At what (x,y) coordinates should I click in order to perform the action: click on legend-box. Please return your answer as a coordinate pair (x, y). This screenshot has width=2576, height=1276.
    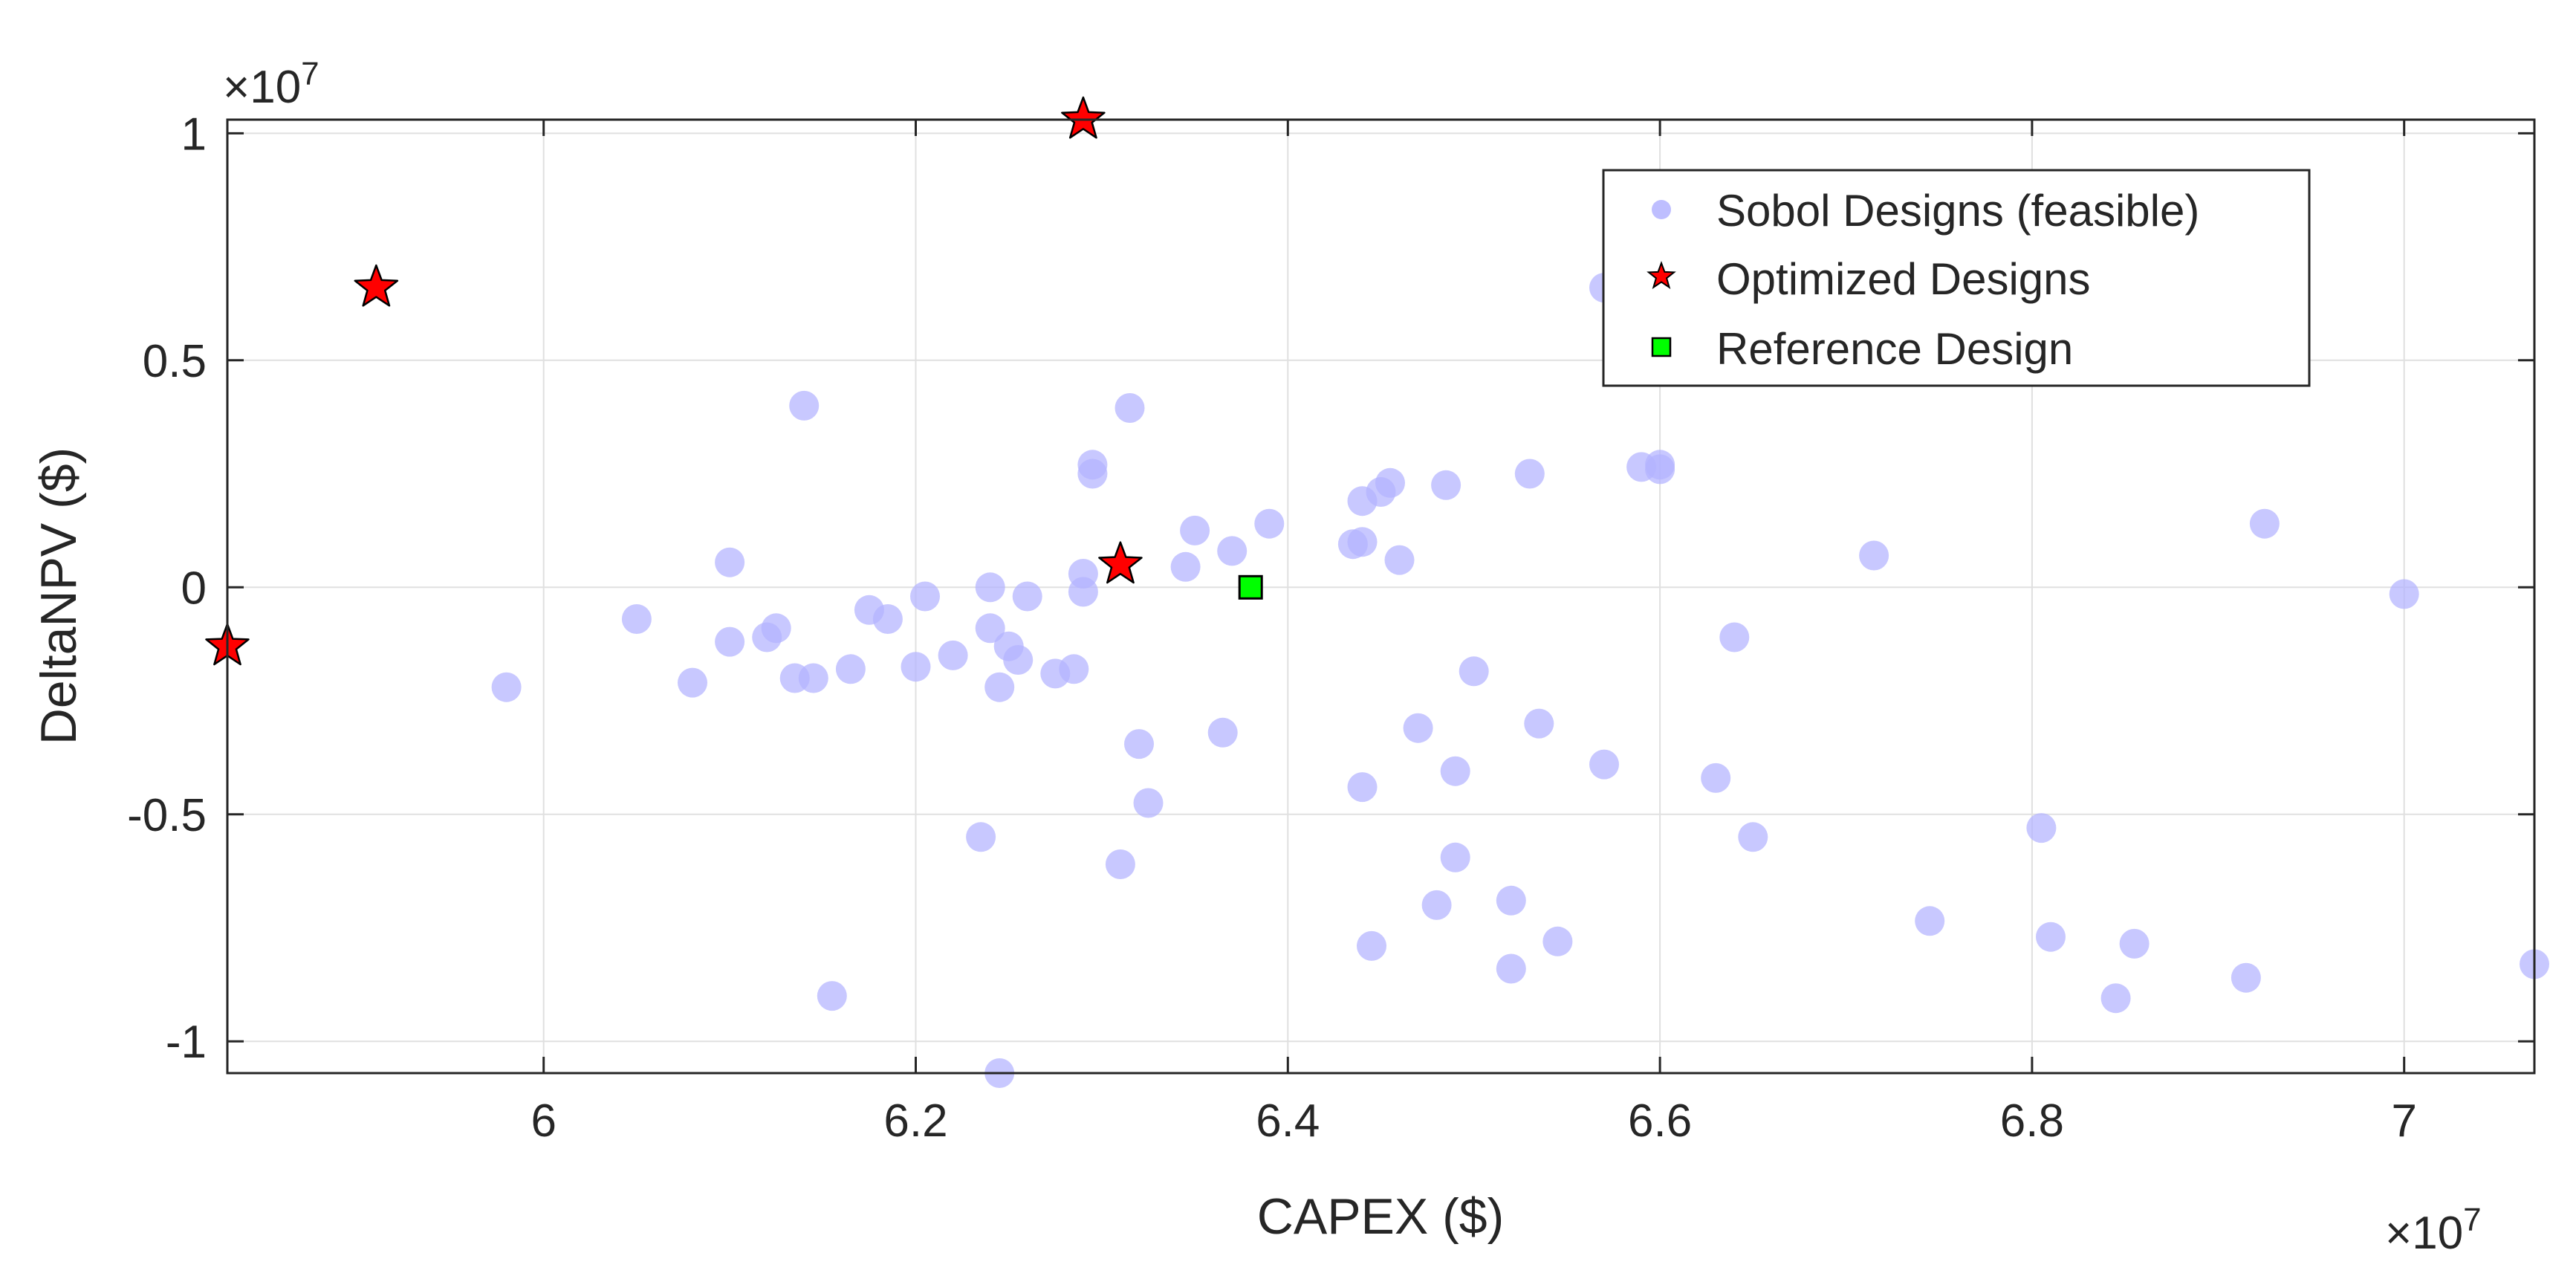
    Looking at the image, I should click on (1956, 278).